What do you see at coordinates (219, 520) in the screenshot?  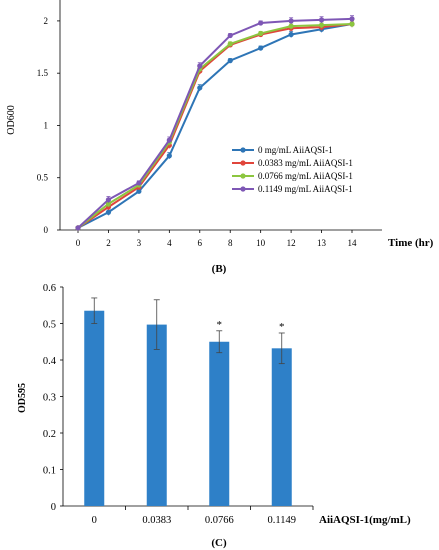 I see `x-tick-label: 0.0766` at bounding box center [219, 520].